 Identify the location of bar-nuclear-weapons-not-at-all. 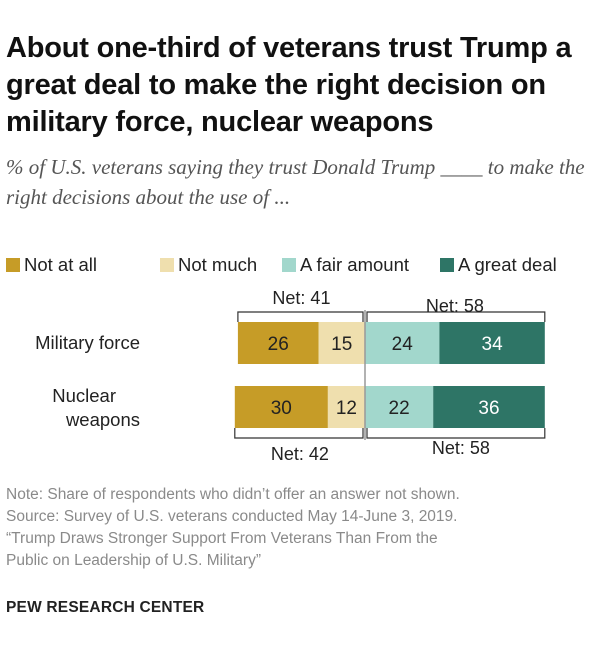
(281, 407).